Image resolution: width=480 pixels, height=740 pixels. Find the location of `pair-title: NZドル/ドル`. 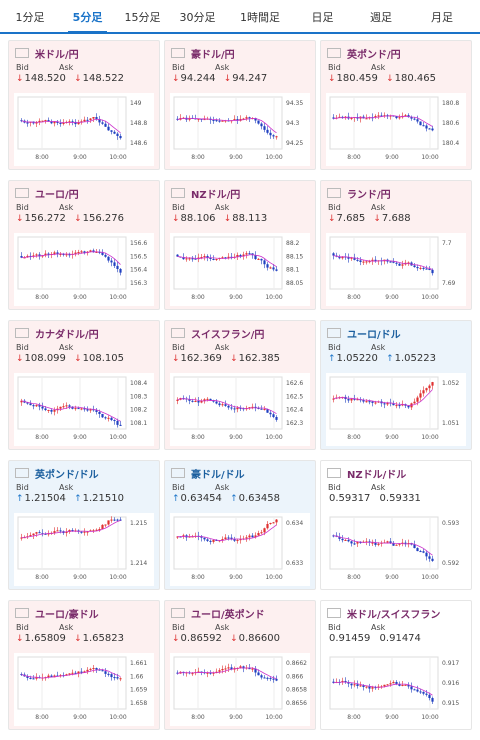

pair-title: NZドル/ドル is located at coordinates (377, 475).